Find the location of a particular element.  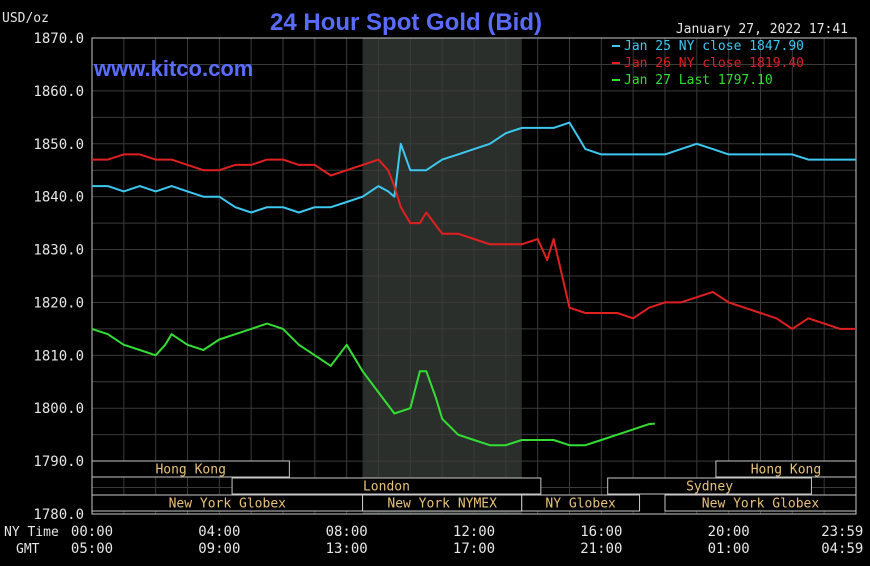

y-tick-label: 1790.0 is located at coordinates (58, 462).